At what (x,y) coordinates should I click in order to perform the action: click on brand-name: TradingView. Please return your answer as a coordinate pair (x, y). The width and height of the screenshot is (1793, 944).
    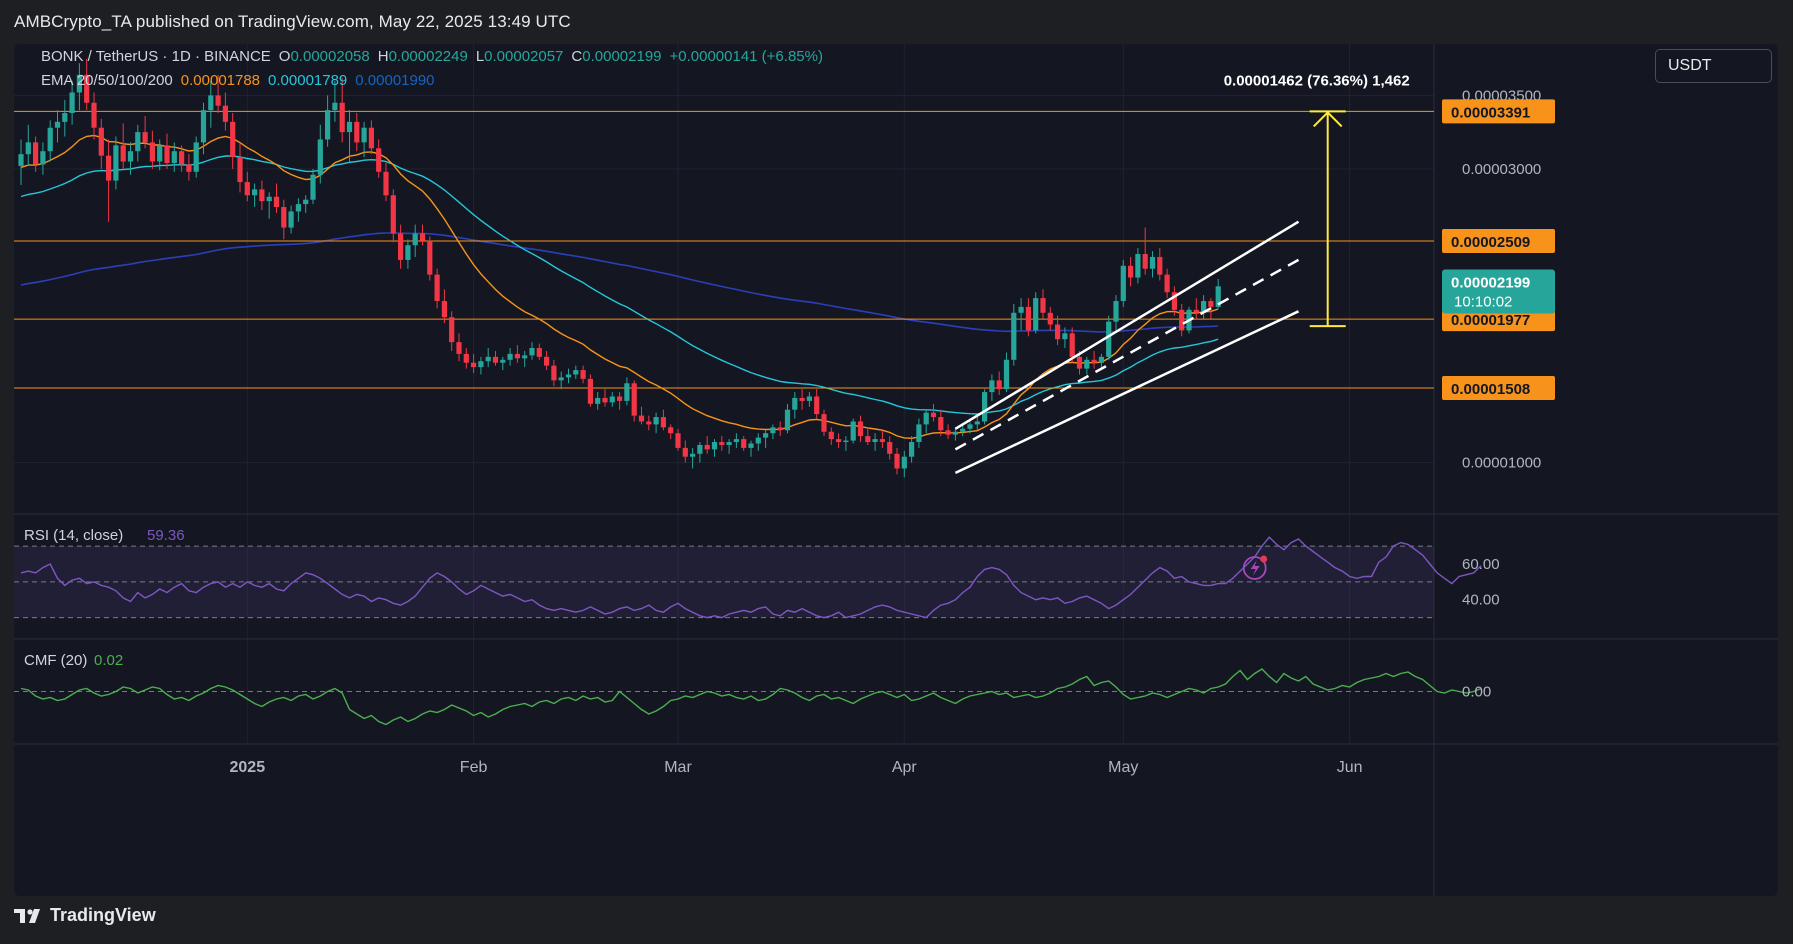
    Looking at the image, I should click on (103, 915).